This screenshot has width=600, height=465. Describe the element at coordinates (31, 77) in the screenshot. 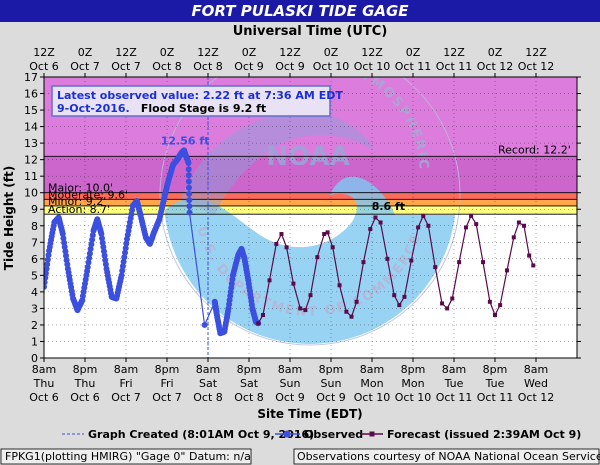

I see `y-tick-label: 17` at that location.